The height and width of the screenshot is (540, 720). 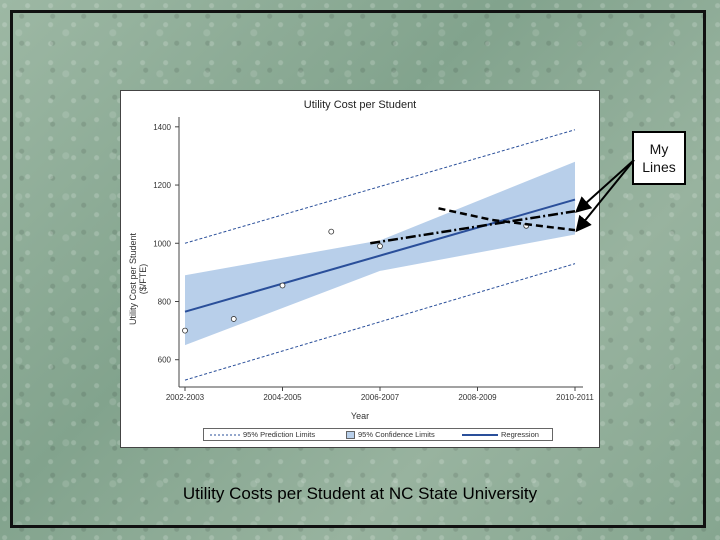 What do you see at coordinates (659, 149) in the screenshot?
I see `callout-line-1: My` at bounding box center [659, 149].